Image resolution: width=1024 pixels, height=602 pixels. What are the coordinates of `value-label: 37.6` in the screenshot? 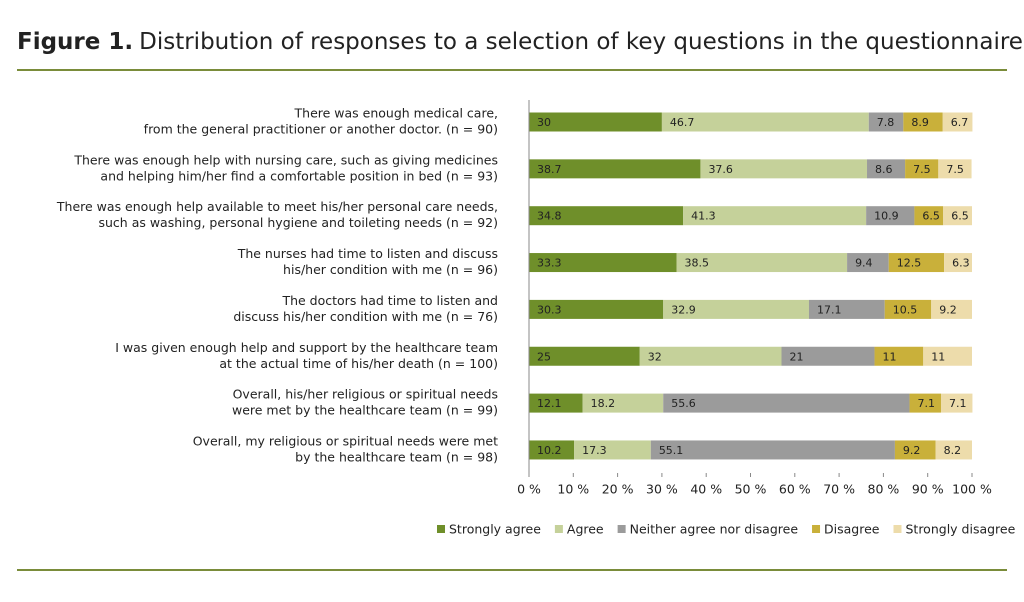 It's located at (720, 169).